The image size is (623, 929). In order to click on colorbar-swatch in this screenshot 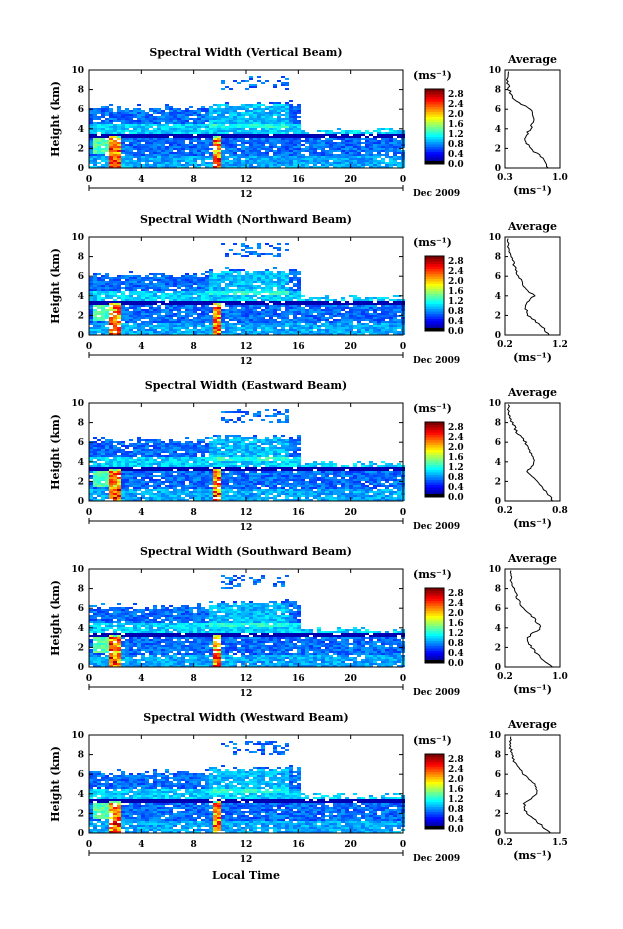, I will do `click(434, 325)`.